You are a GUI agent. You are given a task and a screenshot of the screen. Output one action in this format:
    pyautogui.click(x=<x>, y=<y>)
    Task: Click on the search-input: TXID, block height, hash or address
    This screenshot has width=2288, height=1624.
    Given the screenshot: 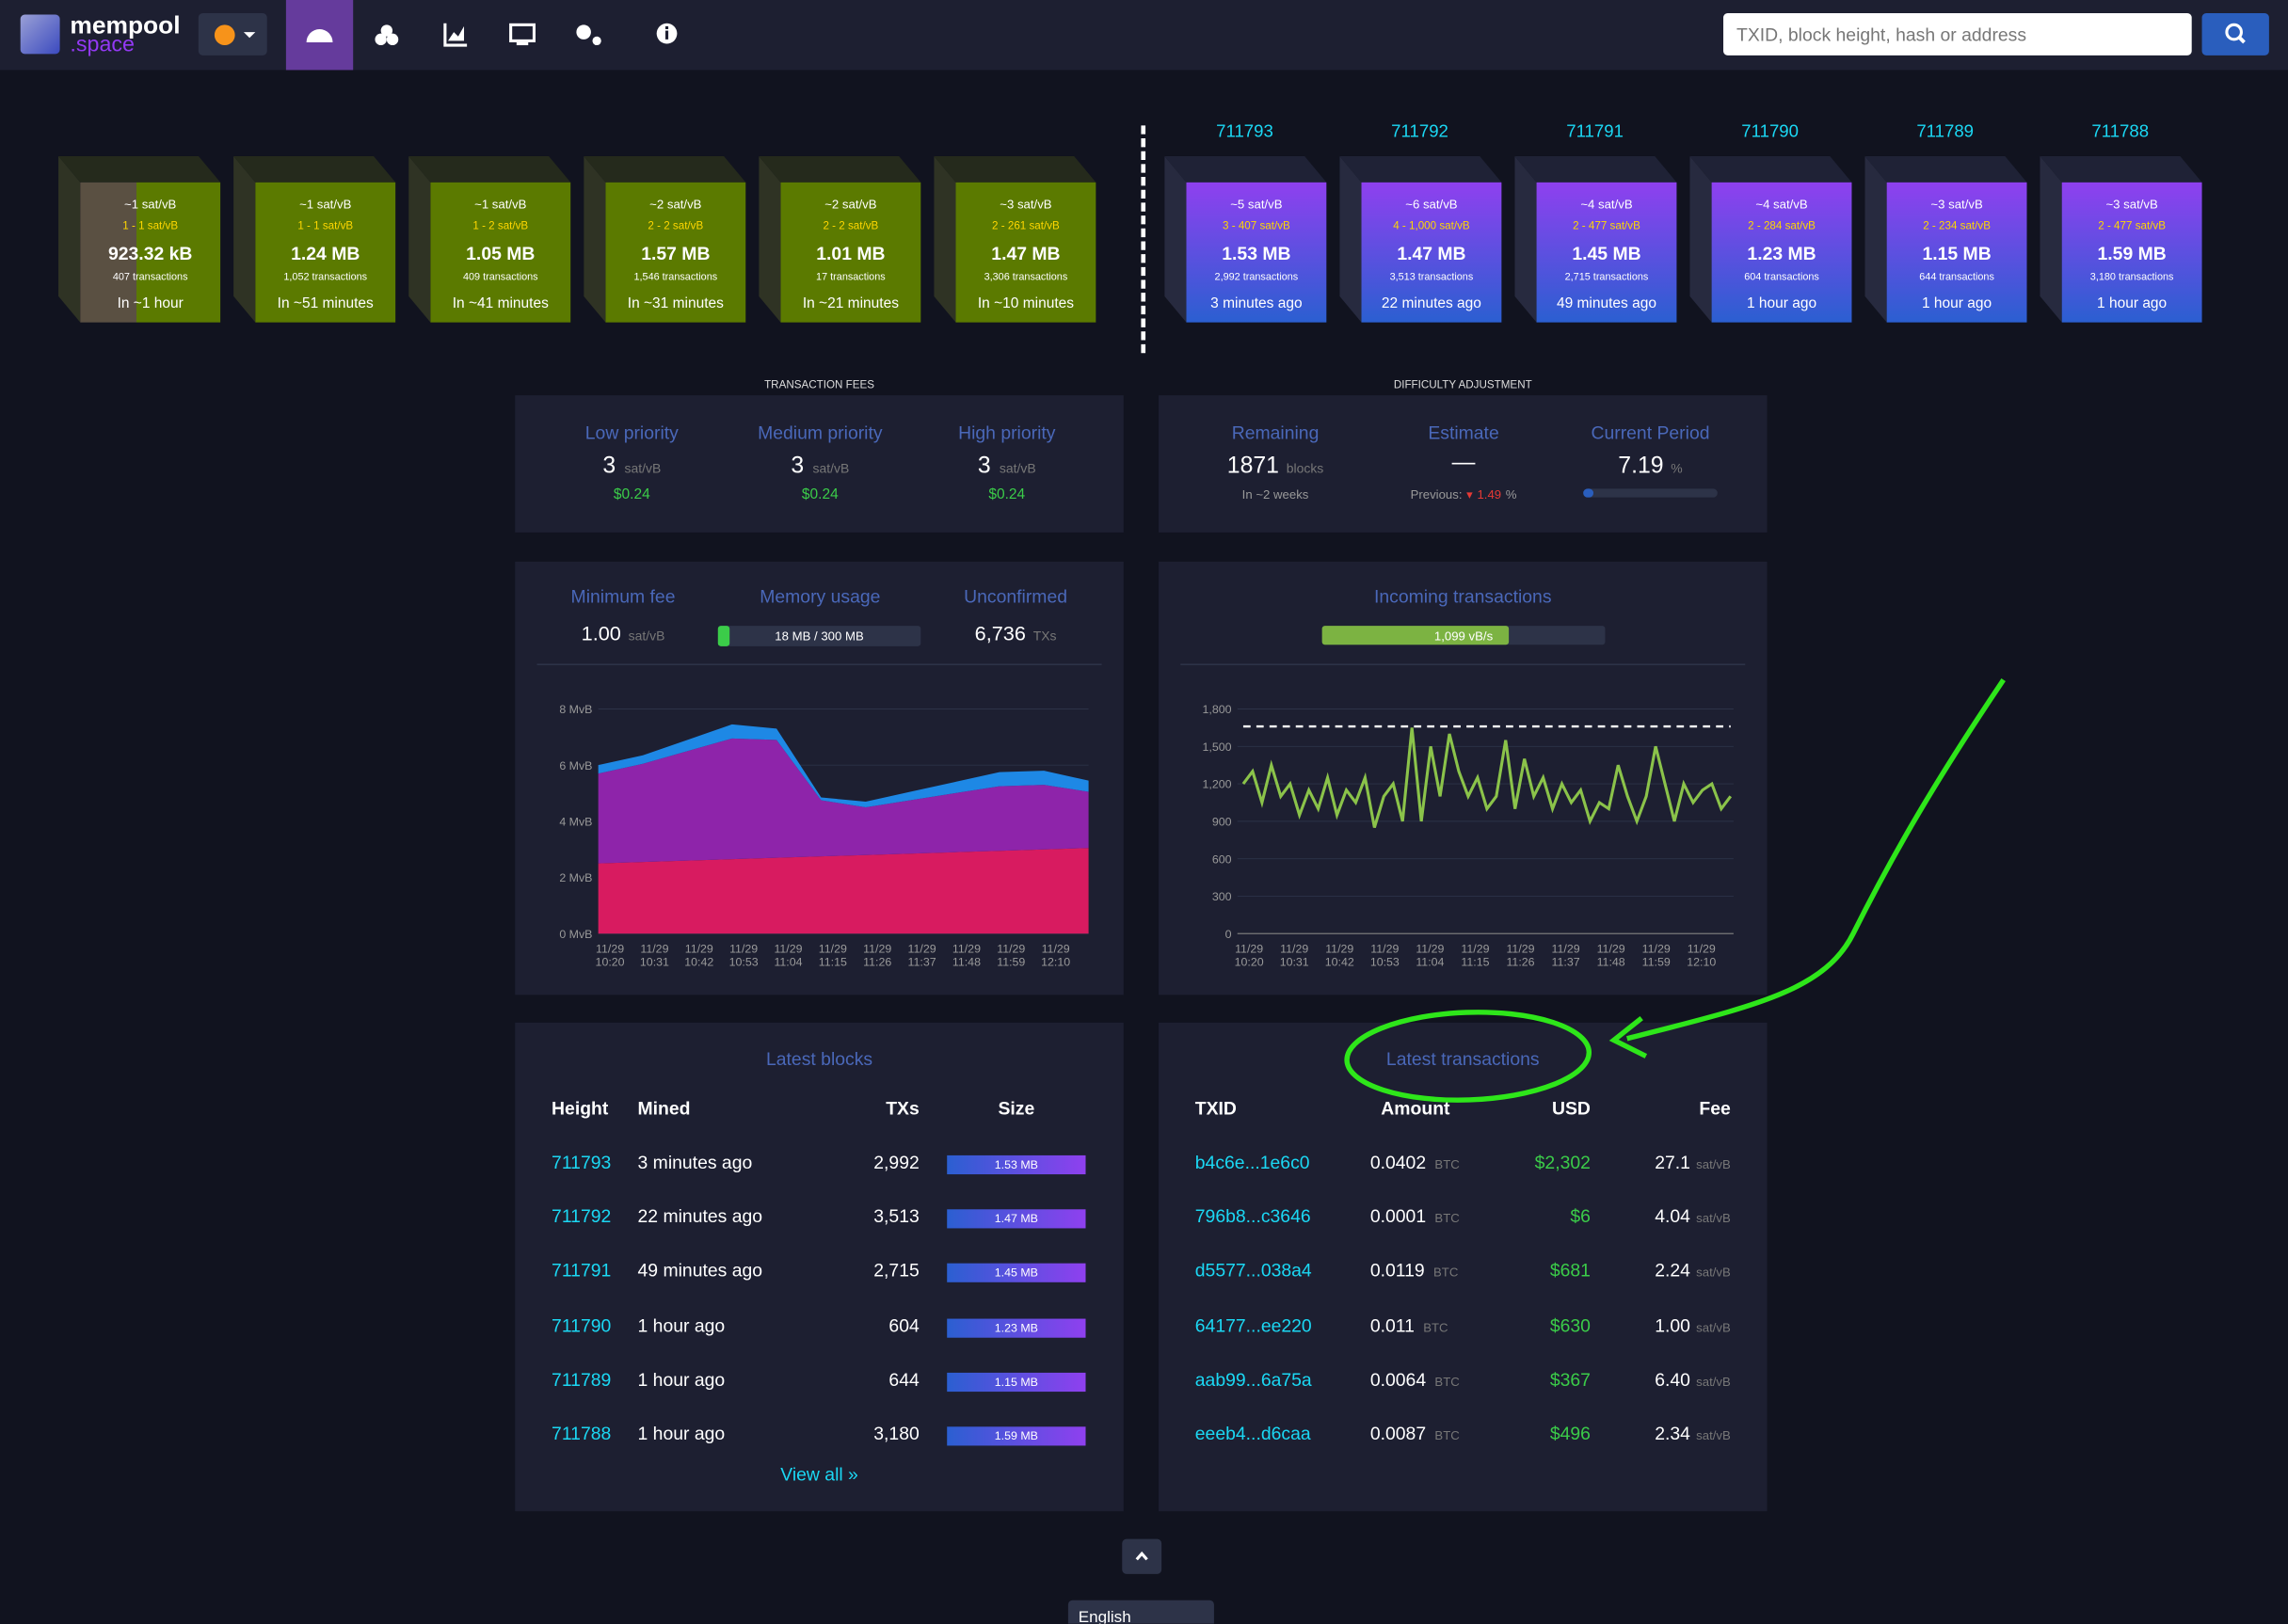 What is the action you would take?
    pyautogui.click(x=1957, y=34)
    